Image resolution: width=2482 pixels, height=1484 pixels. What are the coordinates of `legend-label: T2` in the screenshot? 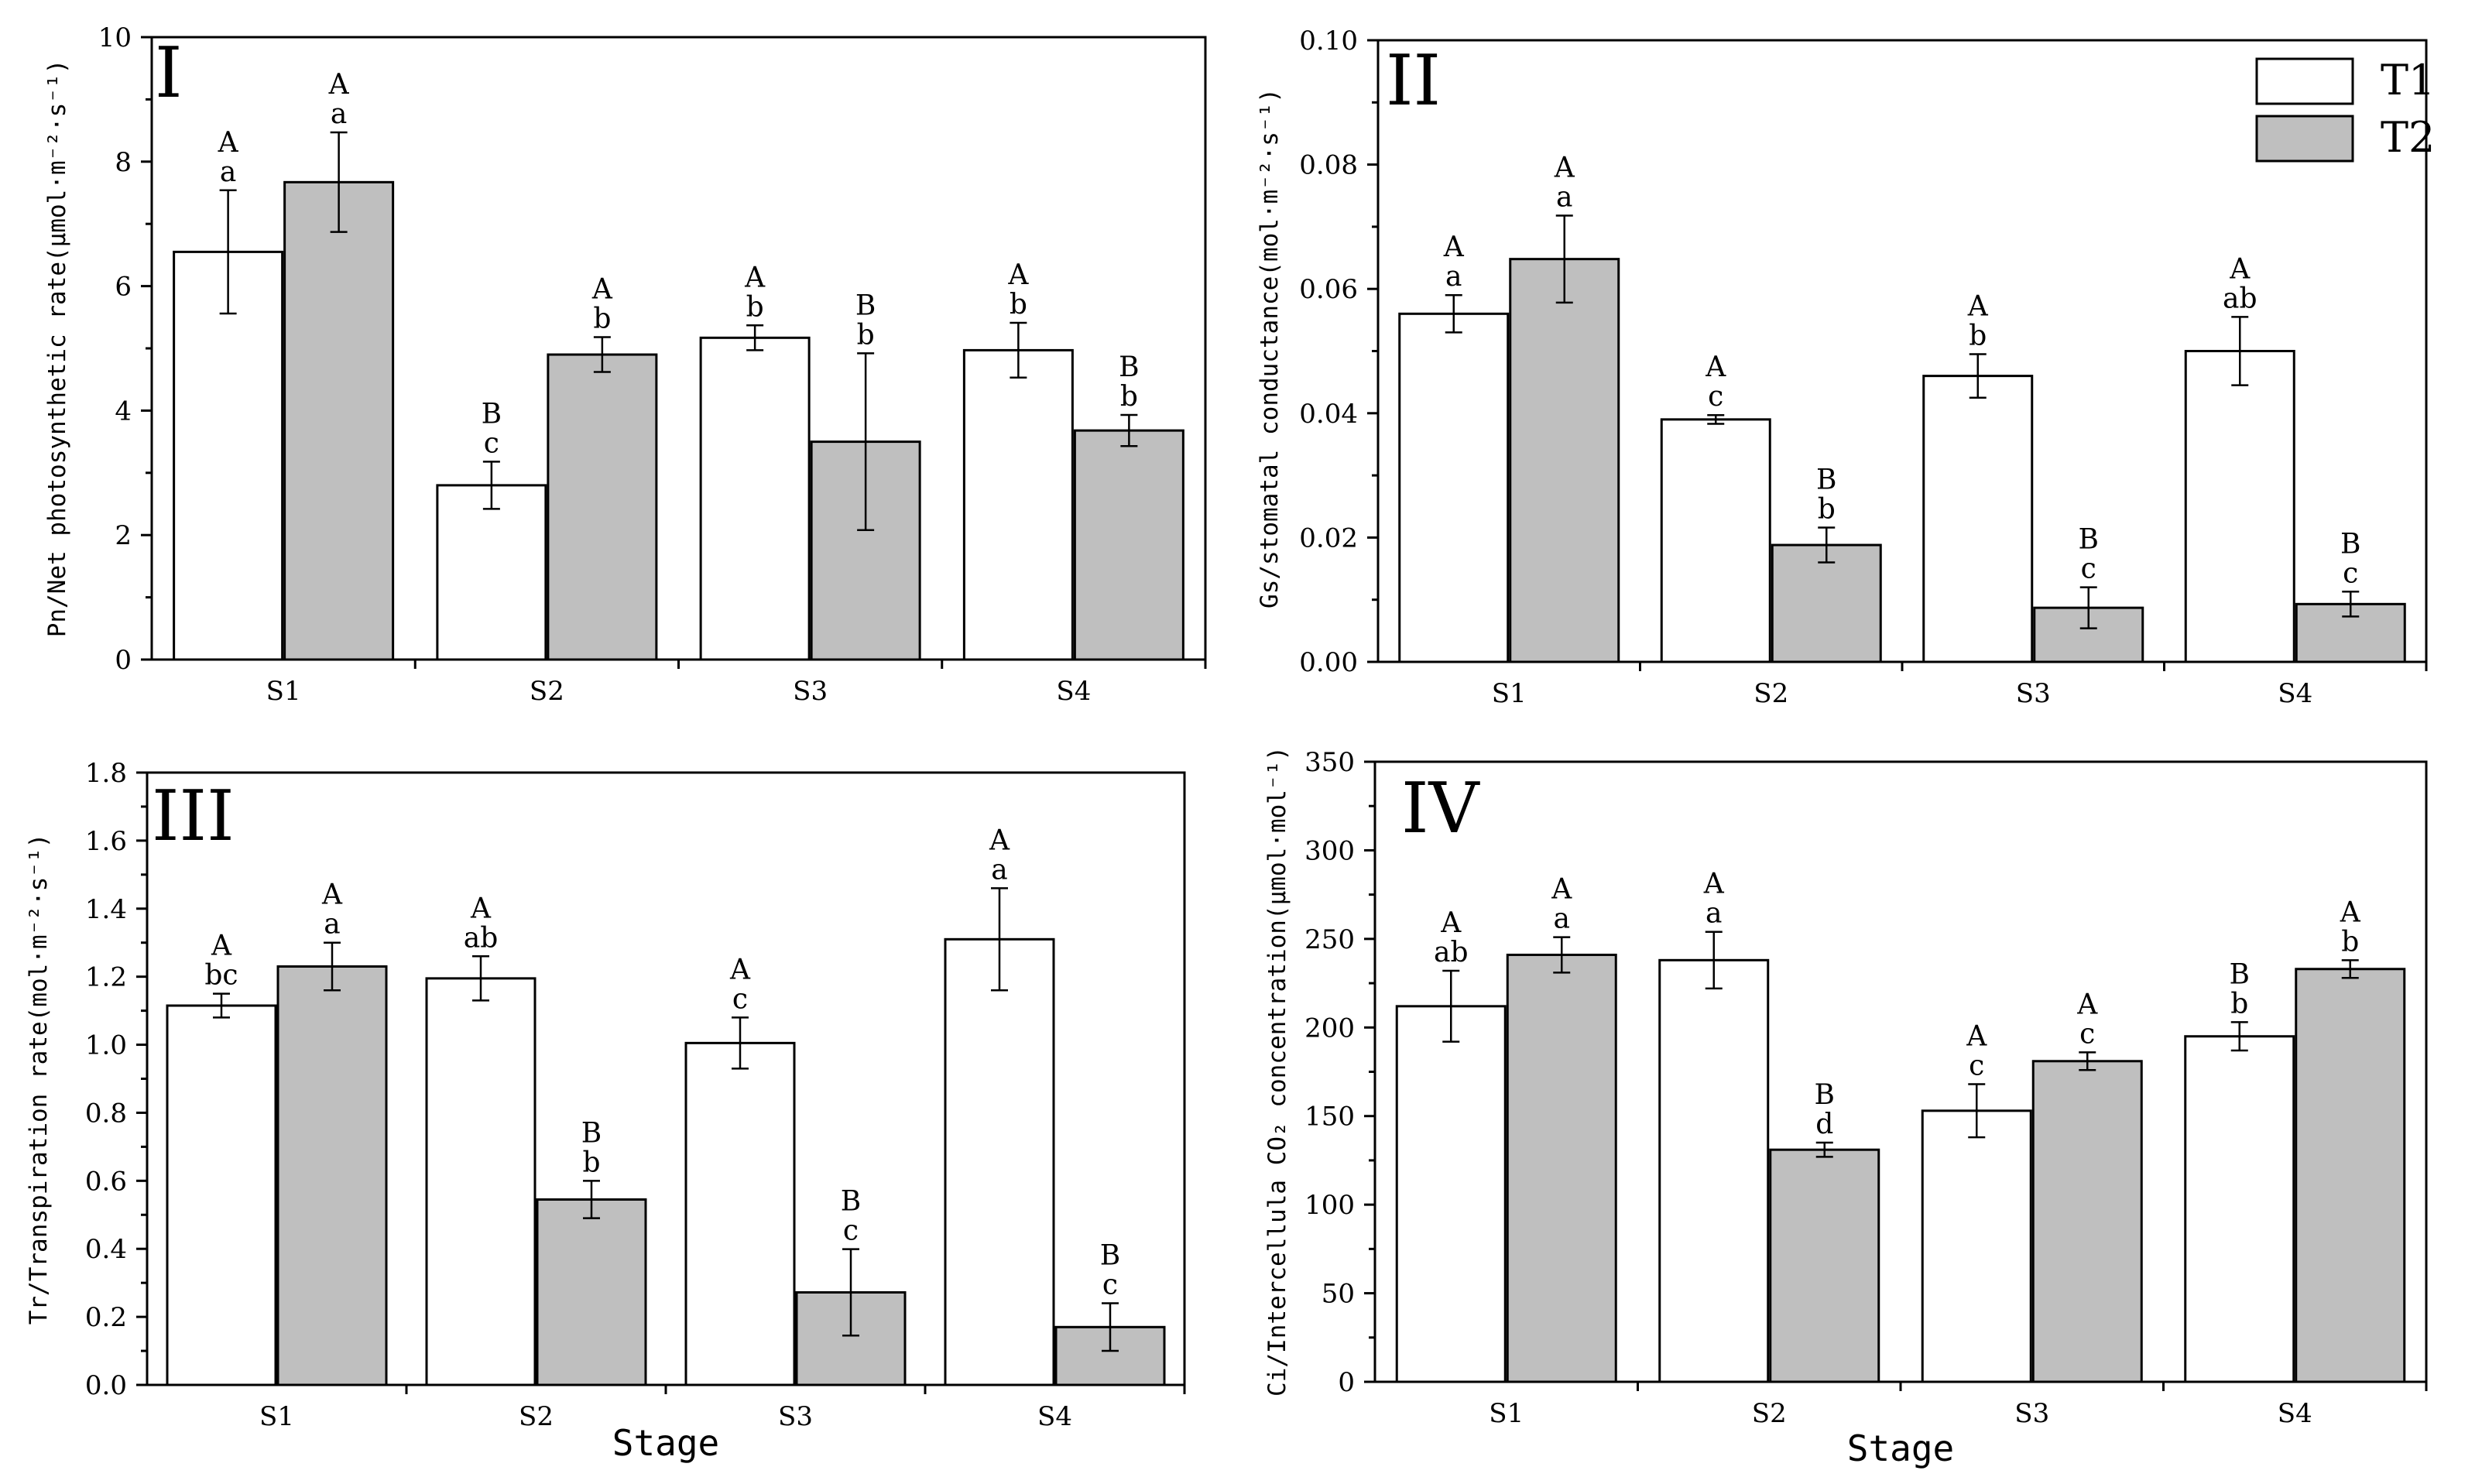 It's located at (2408, 137).